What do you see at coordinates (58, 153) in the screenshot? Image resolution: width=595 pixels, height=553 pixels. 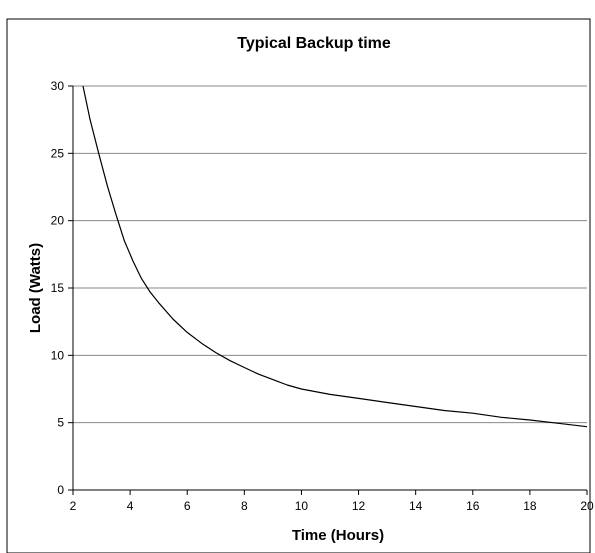 I see `y-tick-label: 25` at bounding box center [58, 153].